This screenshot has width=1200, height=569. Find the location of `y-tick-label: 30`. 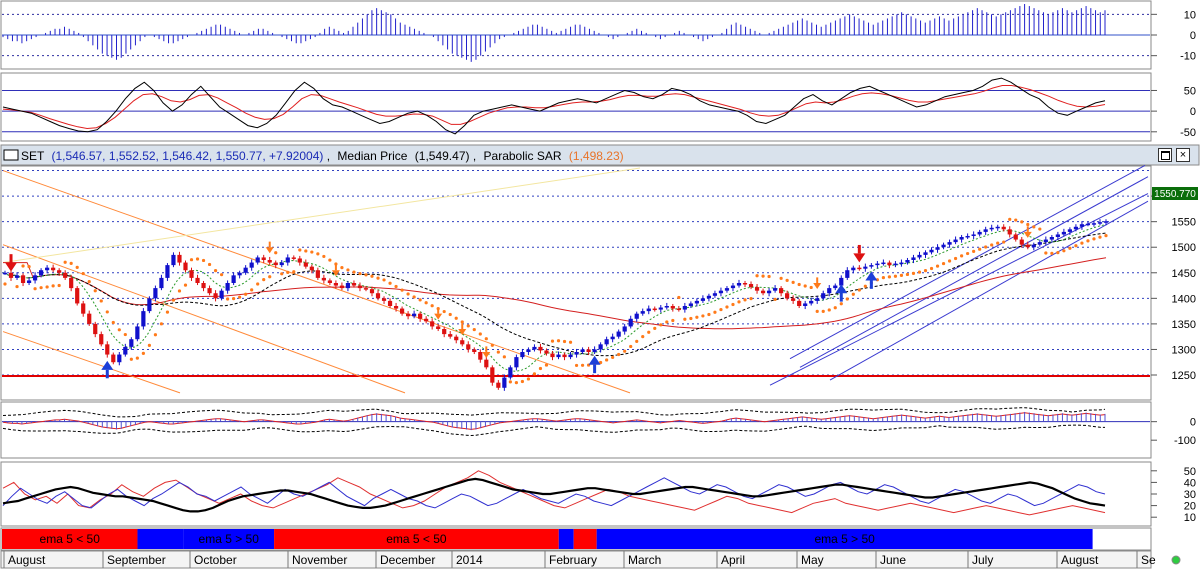

y-tick-label: 30 is located at coordinates (1190, 495).